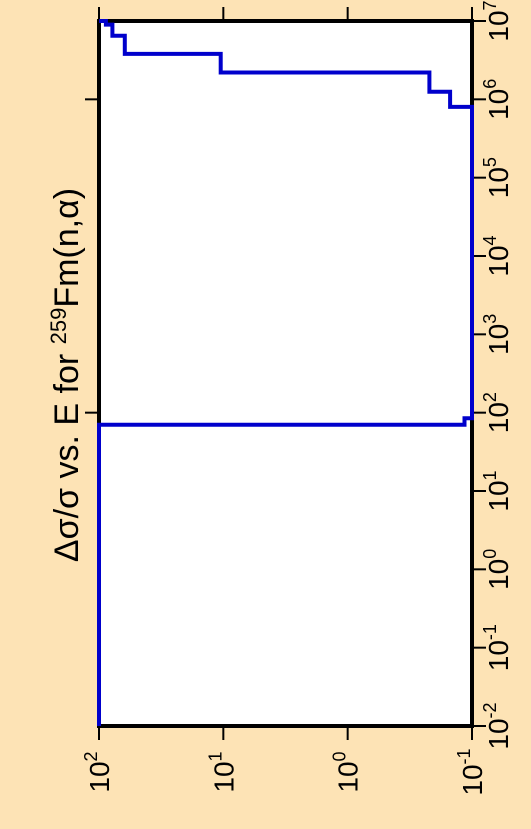  I want to click on chart-title: Δσ/σ vs. E for 259Fm(n,α), so click(66, 375).